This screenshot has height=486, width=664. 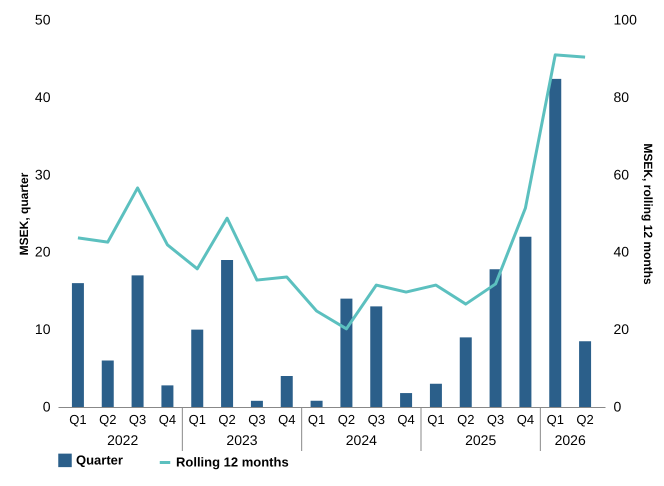 I want to click on y-tick-label: 50, so click(x=42, y=20).